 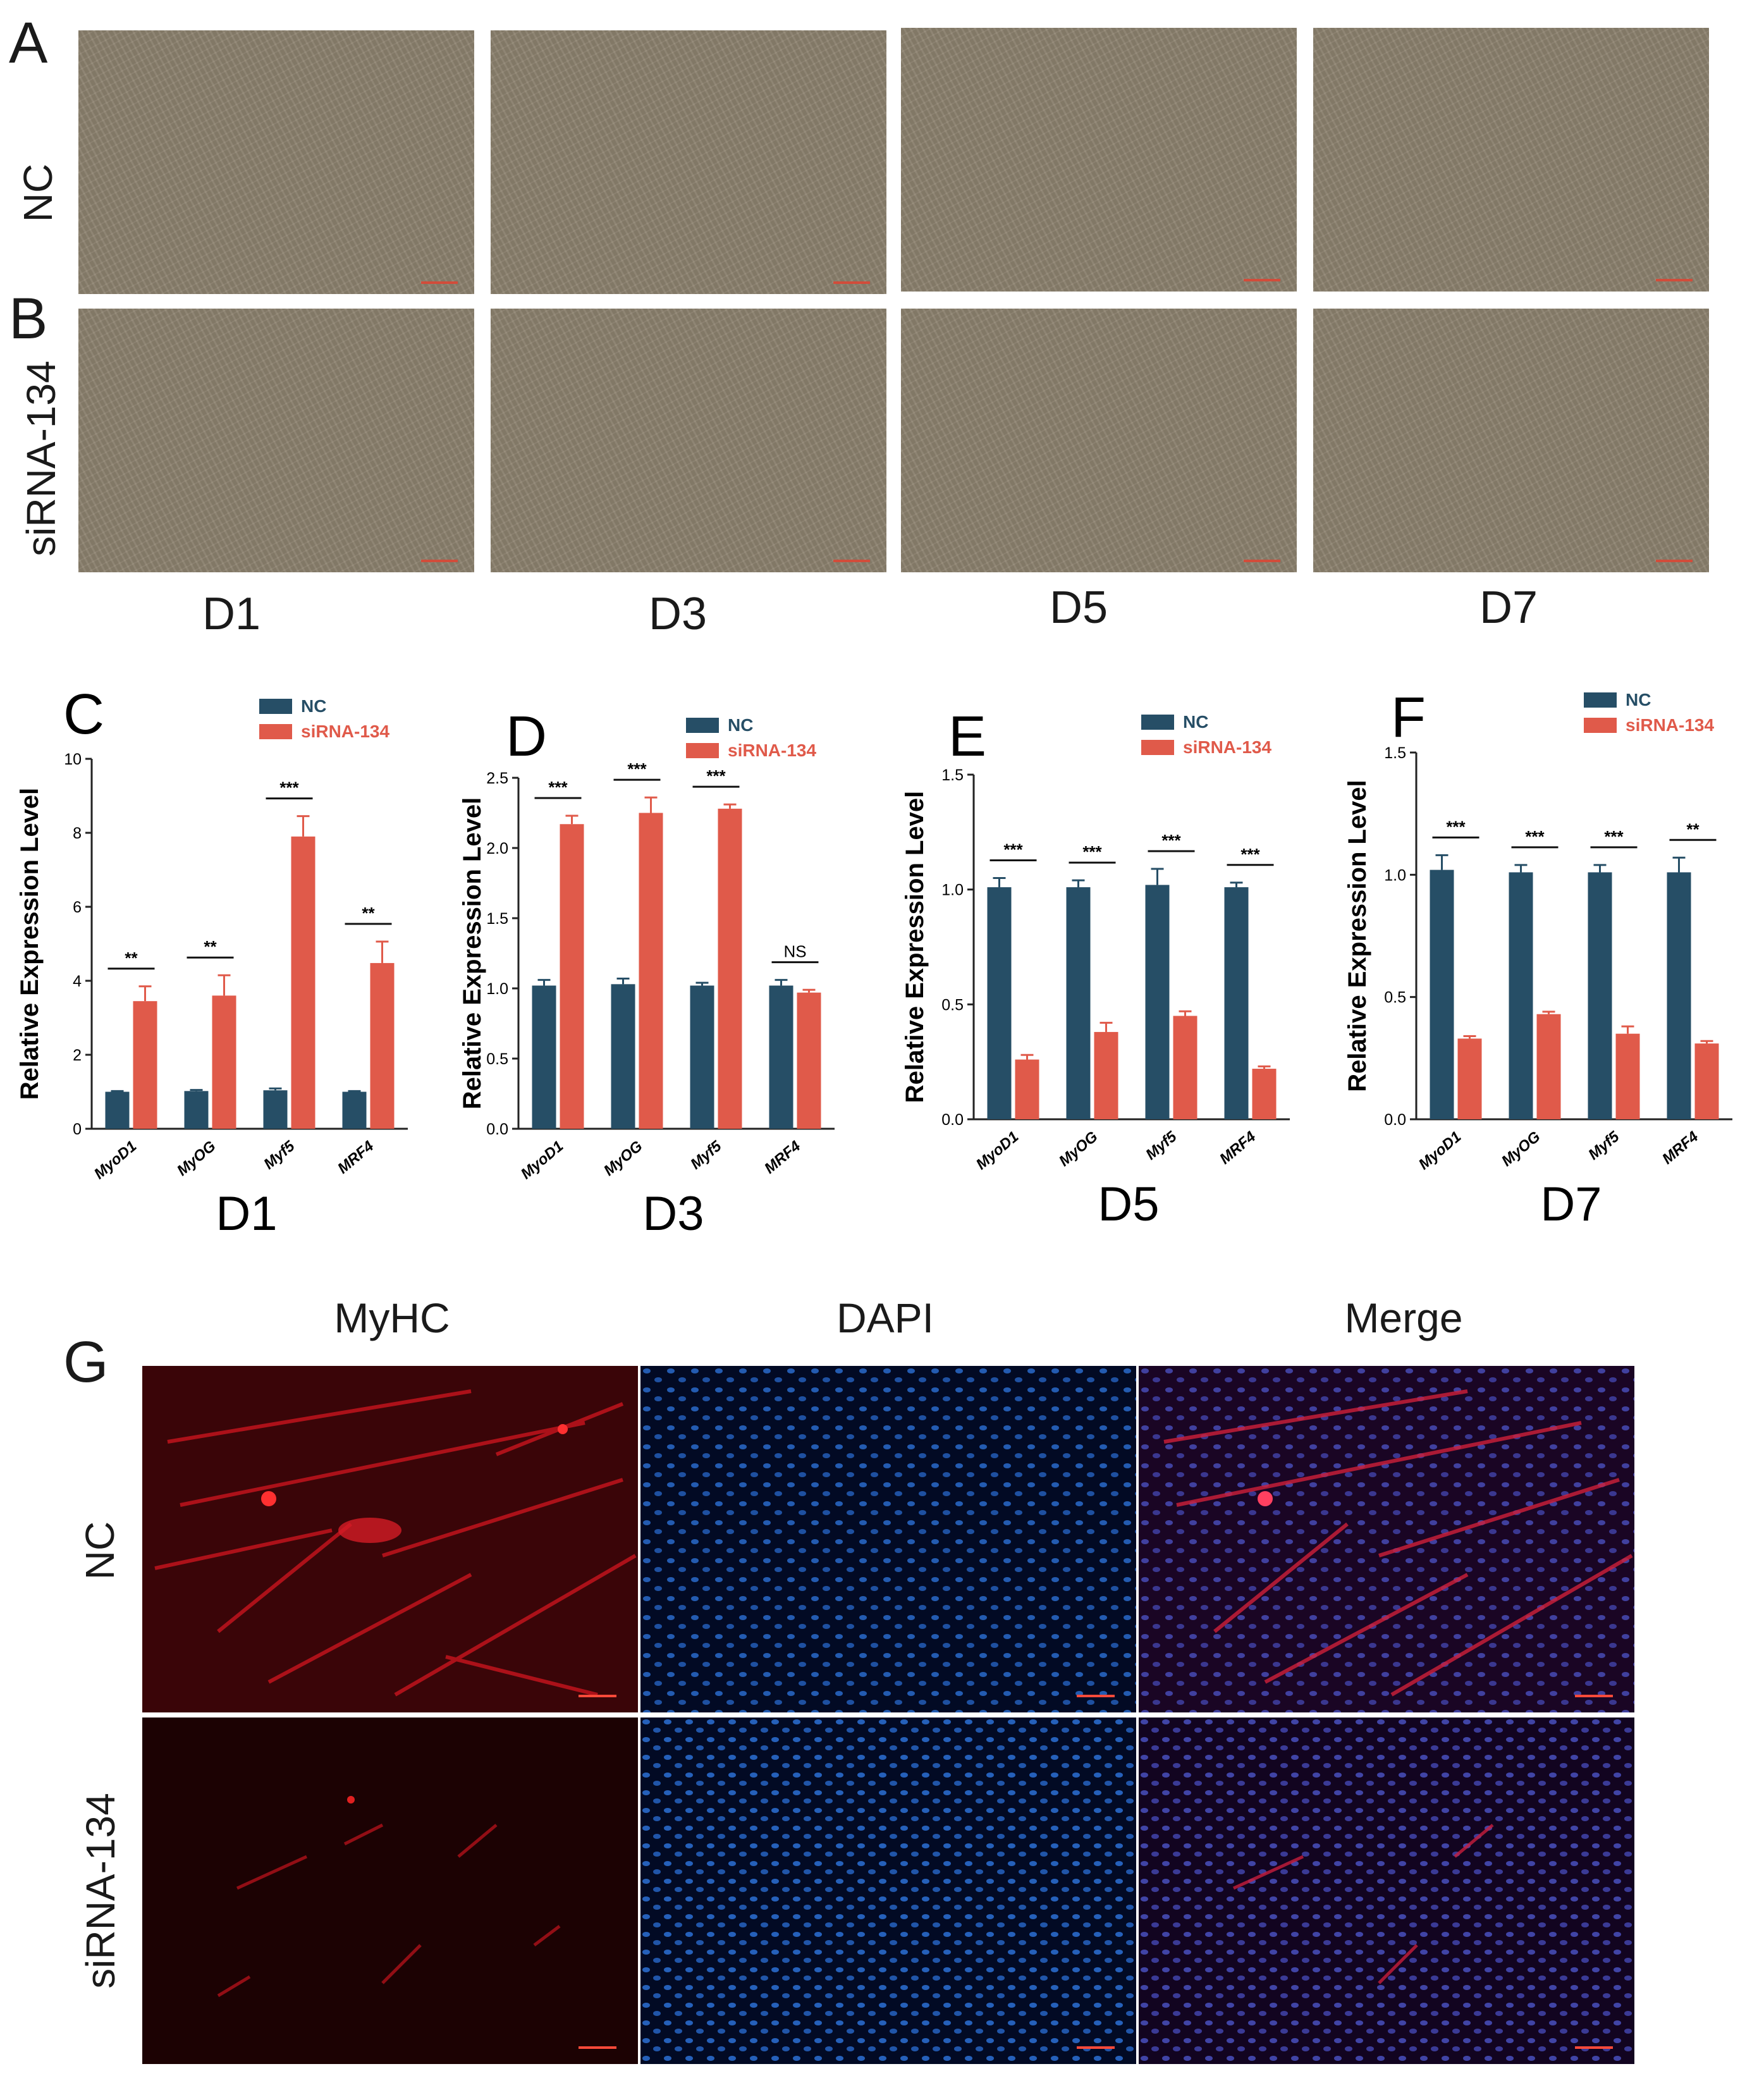 What do you see at coordinates (1386, 1539) in the screenshot?
I see `fluor-merge-nc` at bounding box center [1386, 1539].